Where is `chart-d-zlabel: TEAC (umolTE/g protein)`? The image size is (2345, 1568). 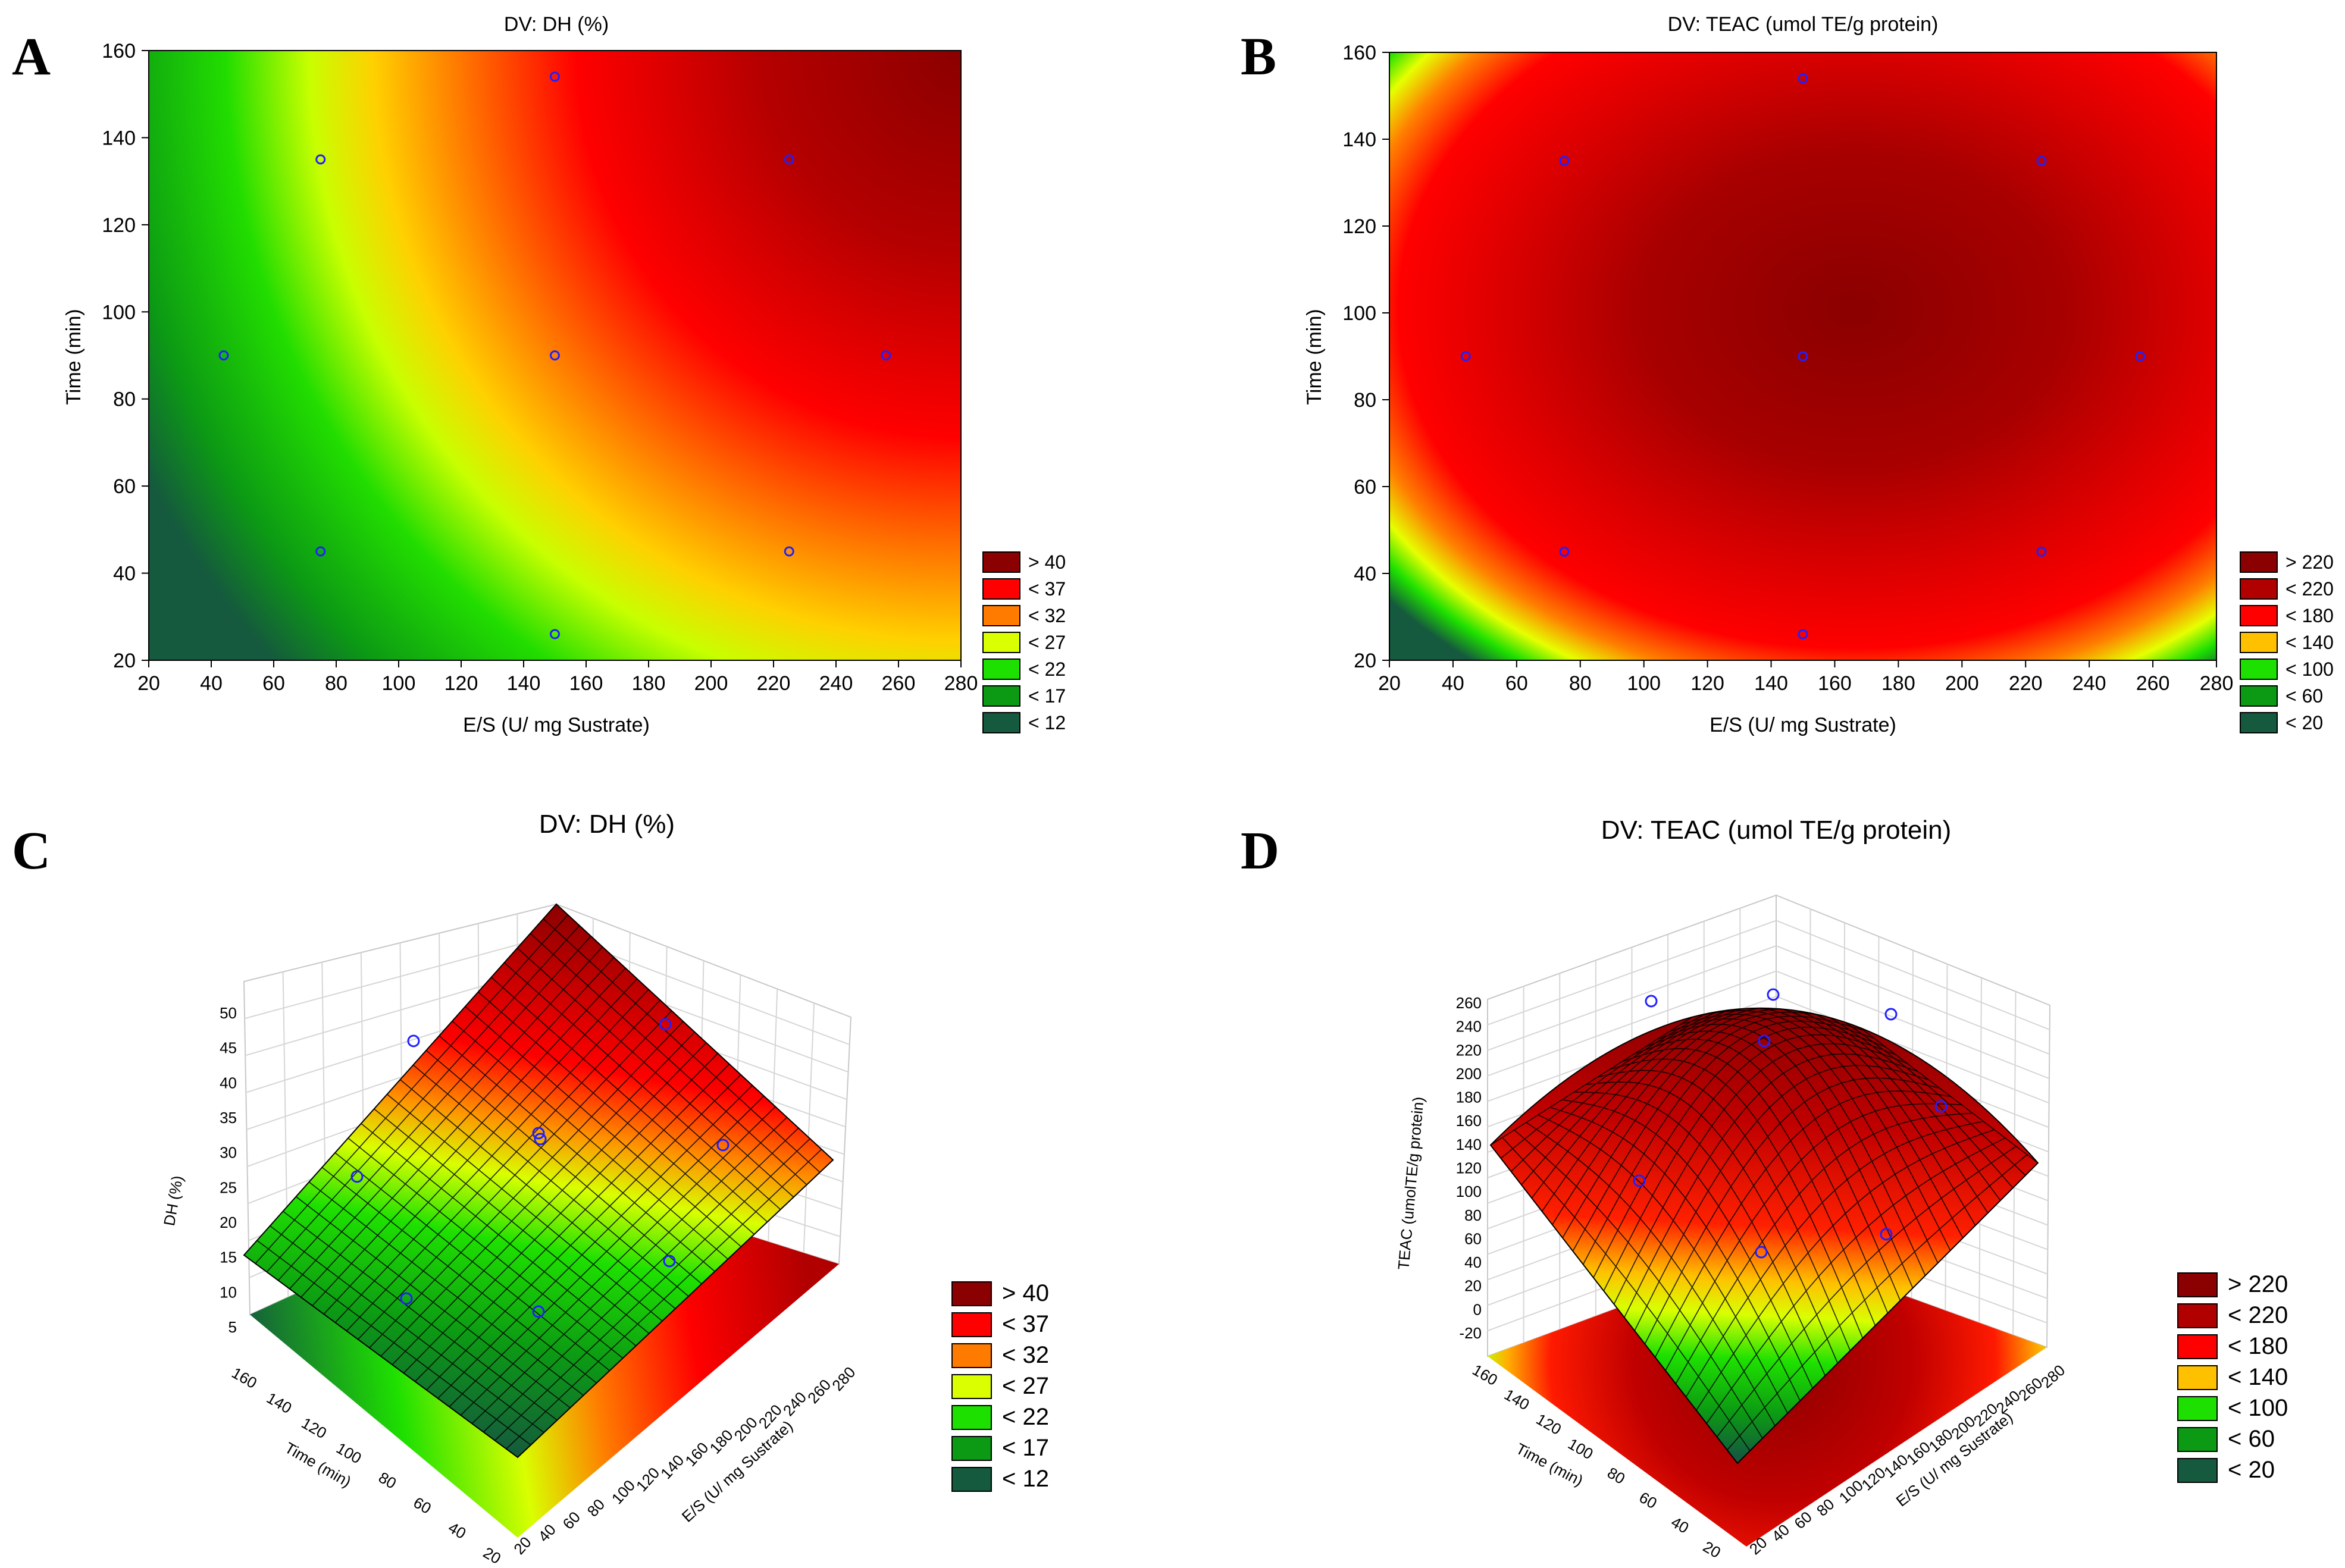
chart-d-zlabel: TEAC (umolTE/g protein) is located at coordinates (1410, 1183).